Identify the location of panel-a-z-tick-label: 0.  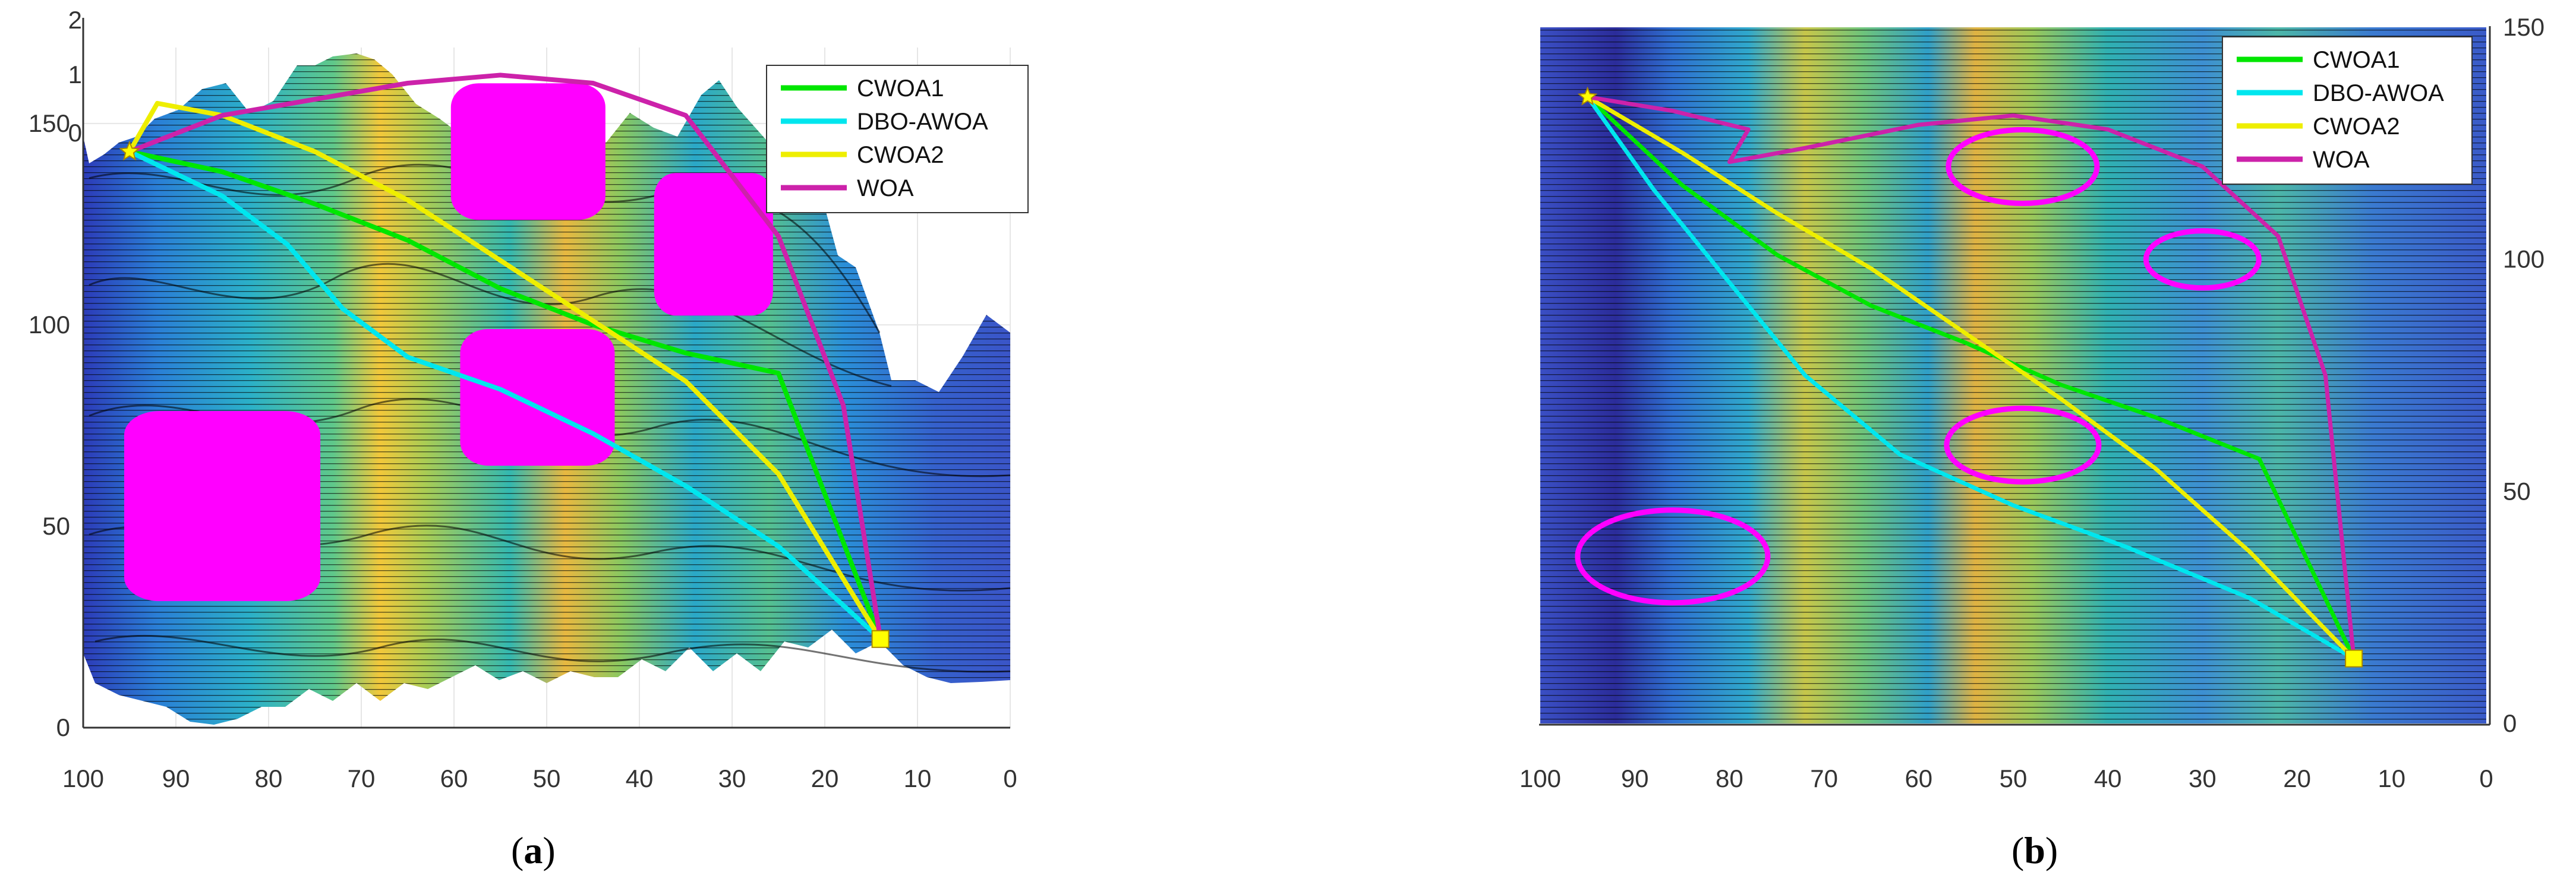
(75, 133).